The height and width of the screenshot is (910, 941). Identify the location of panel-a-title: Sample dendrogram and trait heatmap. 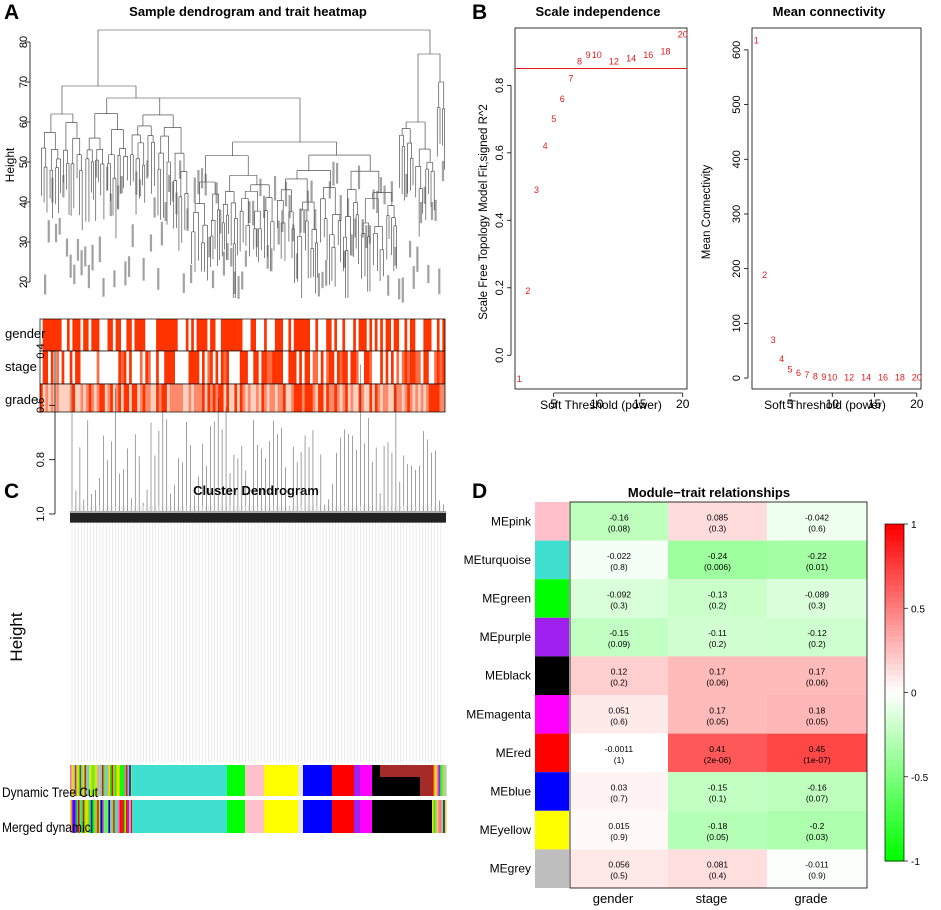
(248, 11).